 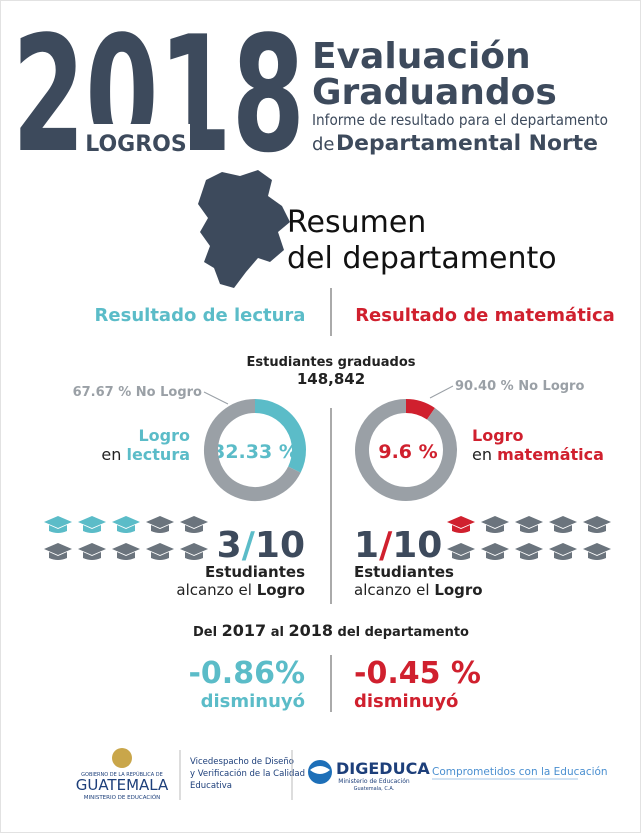 What do you see at coordinates (320, 770) in the screenshot?
I see `globe-swoosh` at bounding box center [320, 770].